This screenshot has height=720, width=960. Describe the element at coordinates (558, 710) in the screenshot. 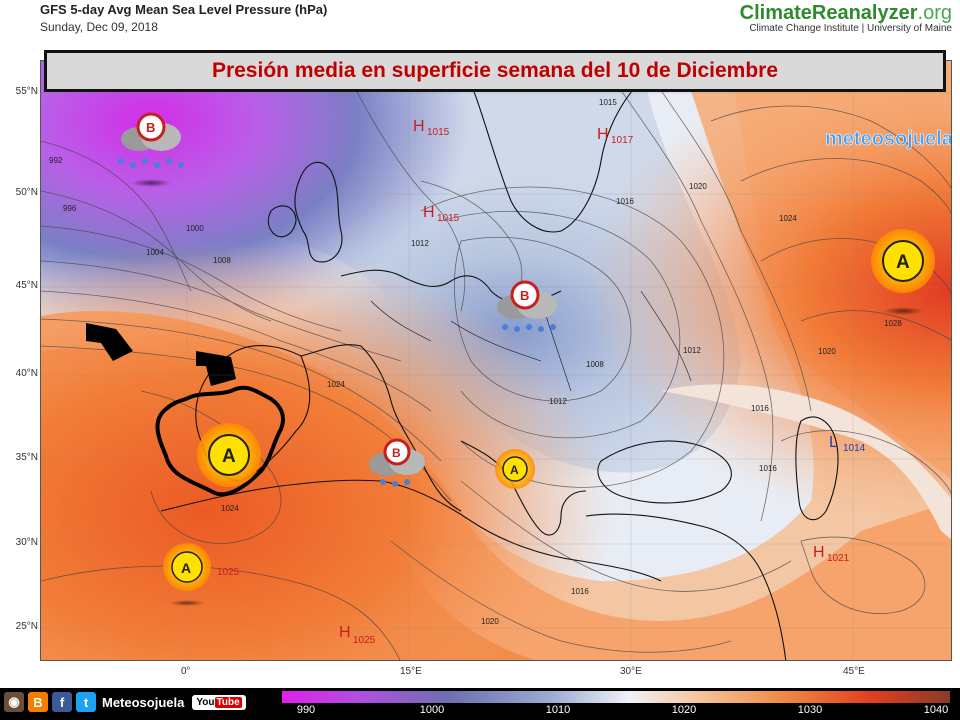

I see `colorbar-label: 1010` at that location.